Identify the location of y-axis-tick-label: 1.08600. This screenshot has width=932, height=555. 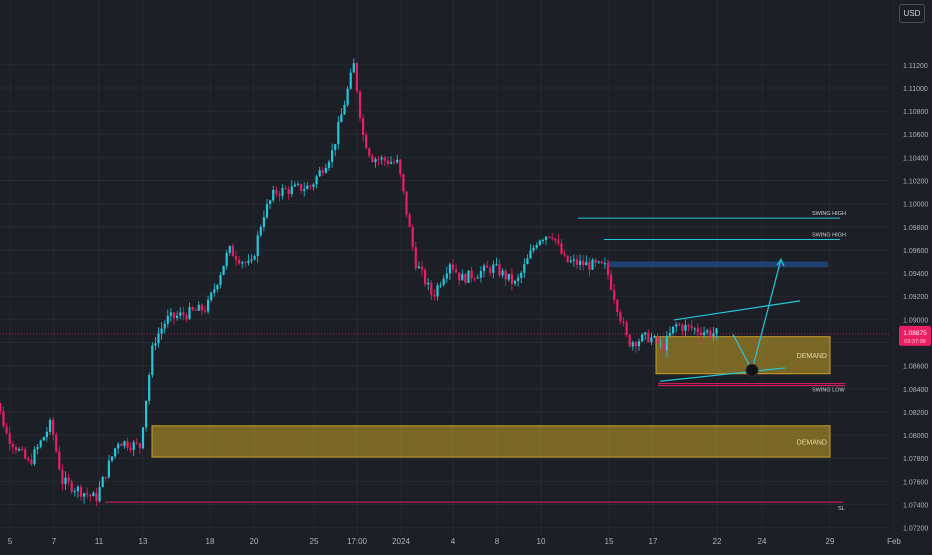
(915, 367).